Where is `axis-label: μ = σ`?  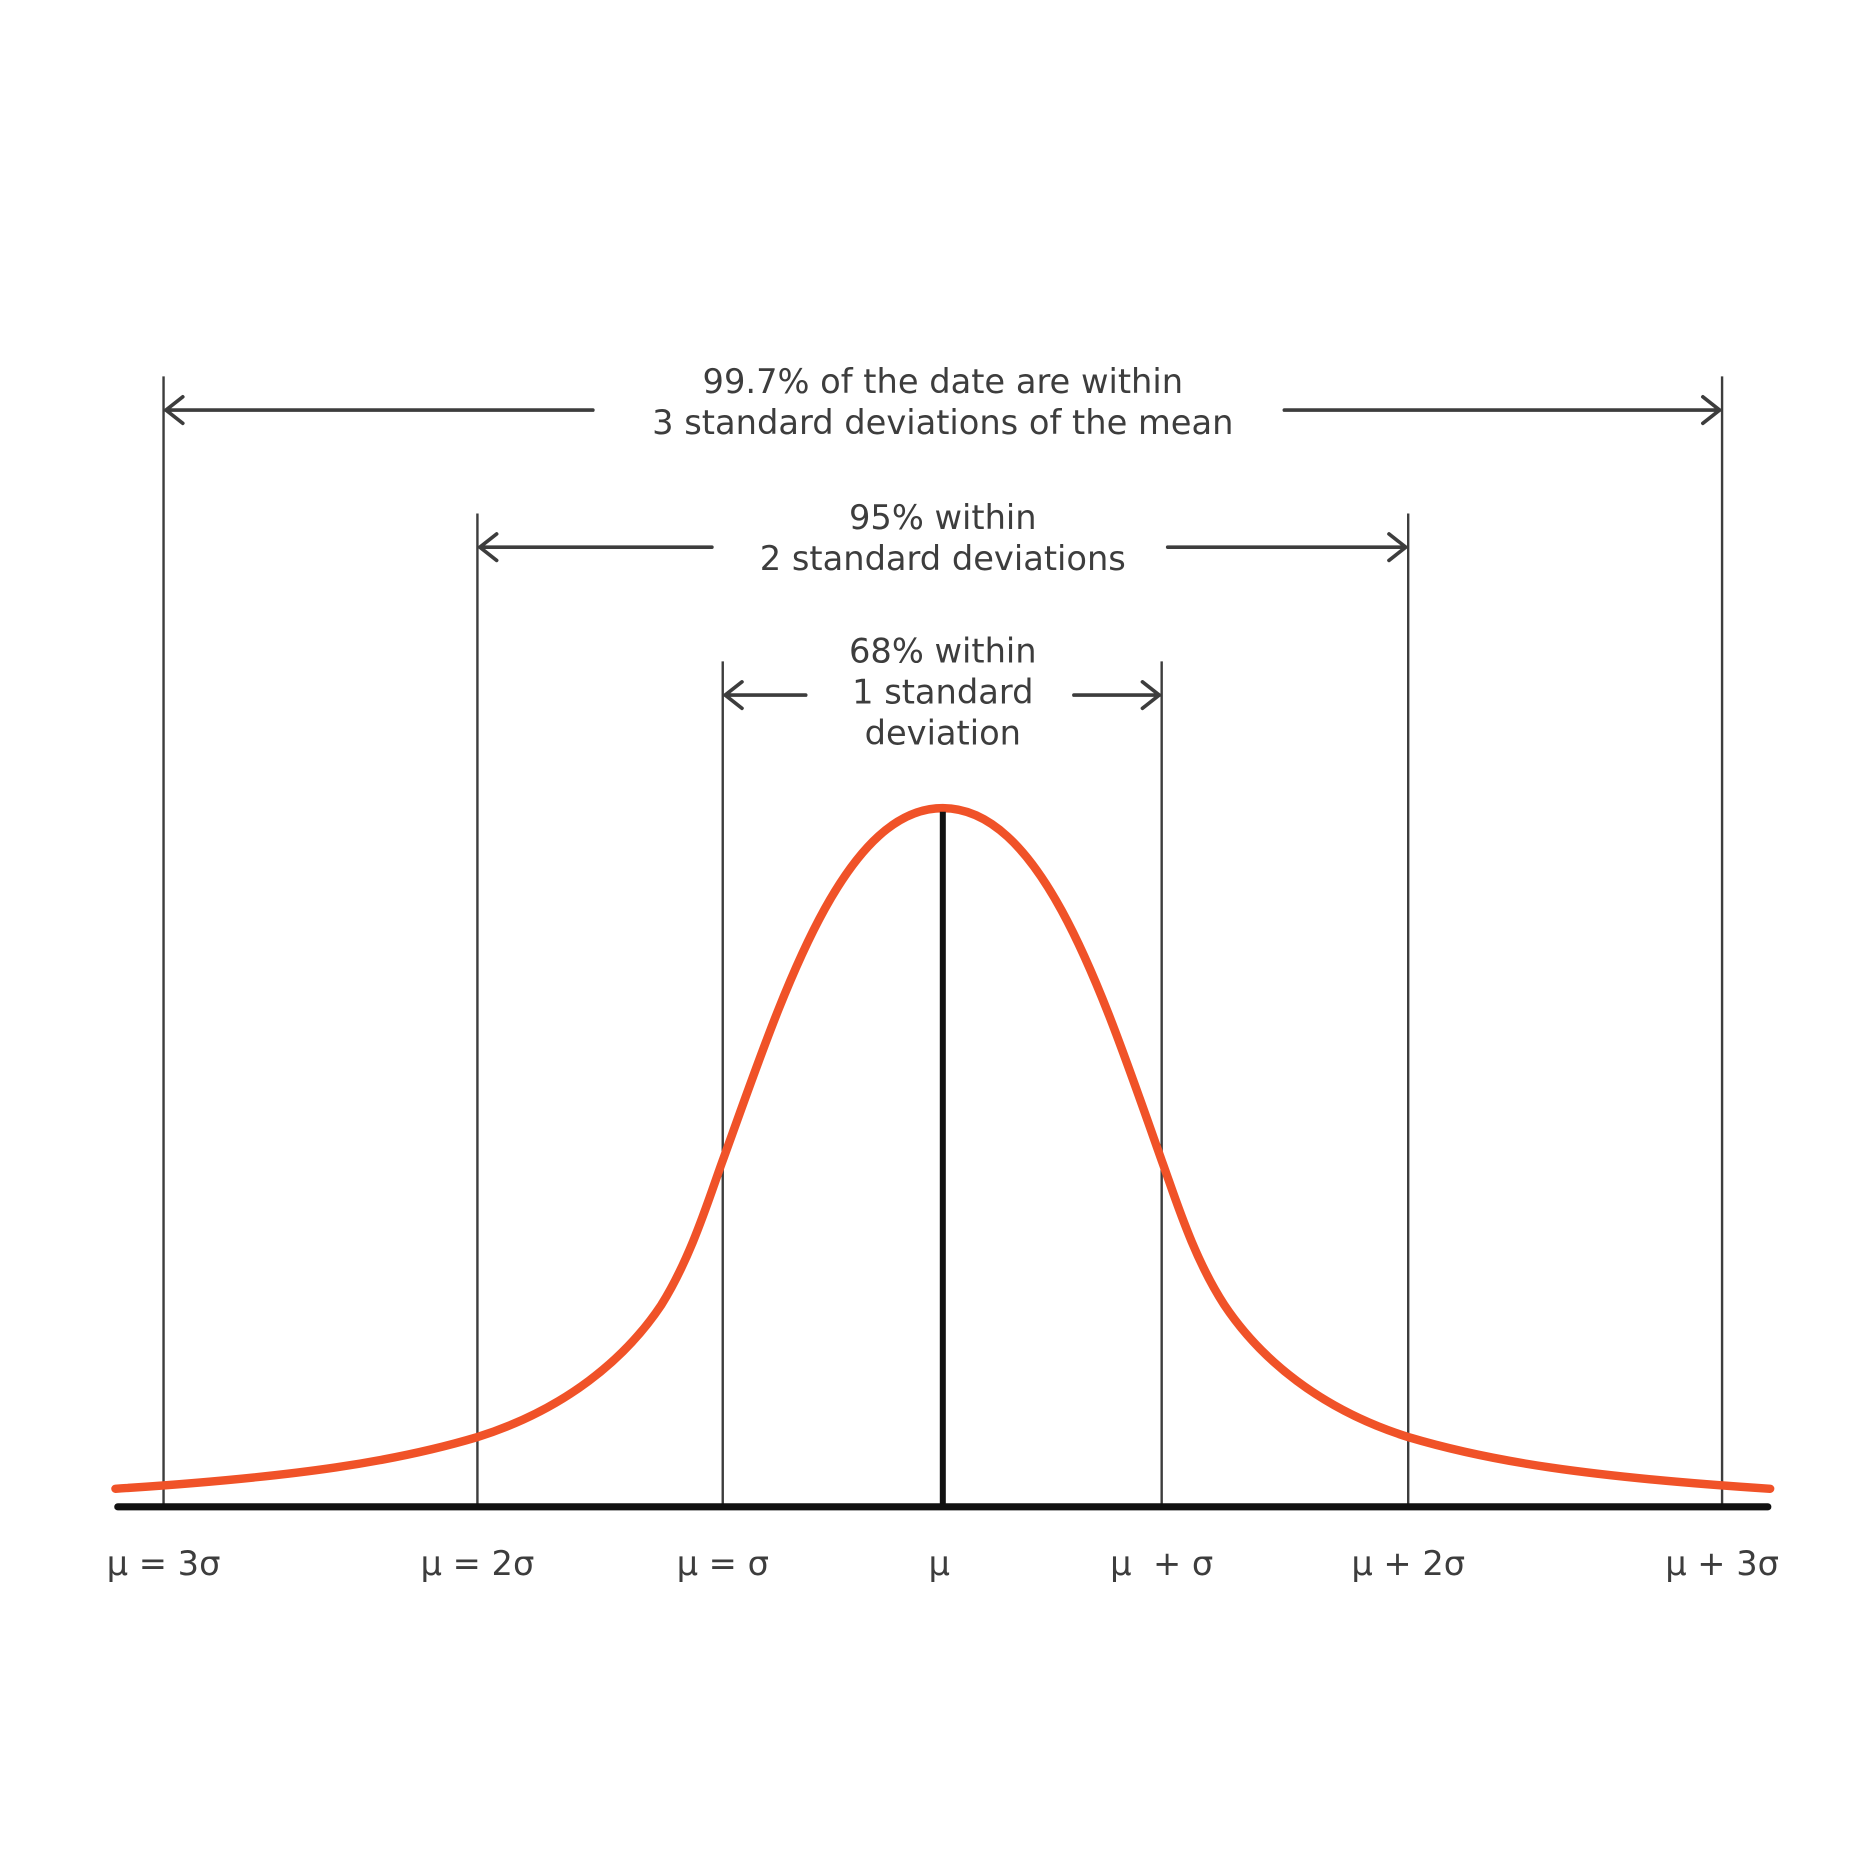
axis-label: μ = σ is located at coordinates (723, 1563).